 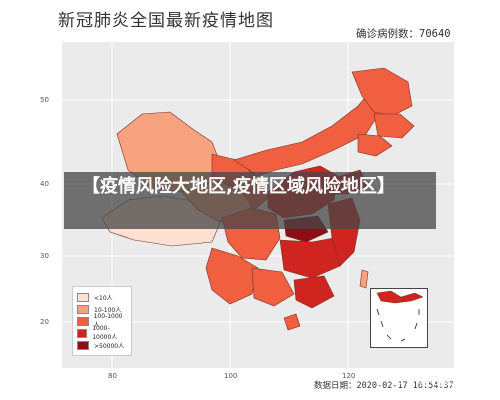 I want to click on region-guangxi-guizhou, so click(x=273, y=287).